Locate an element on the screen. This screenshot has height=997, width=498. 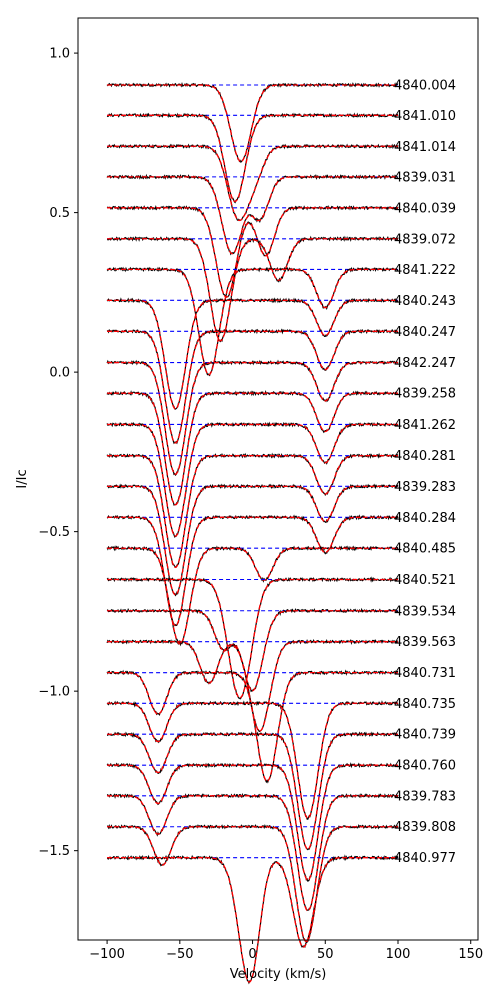
x-tick-label: 100 is located at coordinates (398, 954).